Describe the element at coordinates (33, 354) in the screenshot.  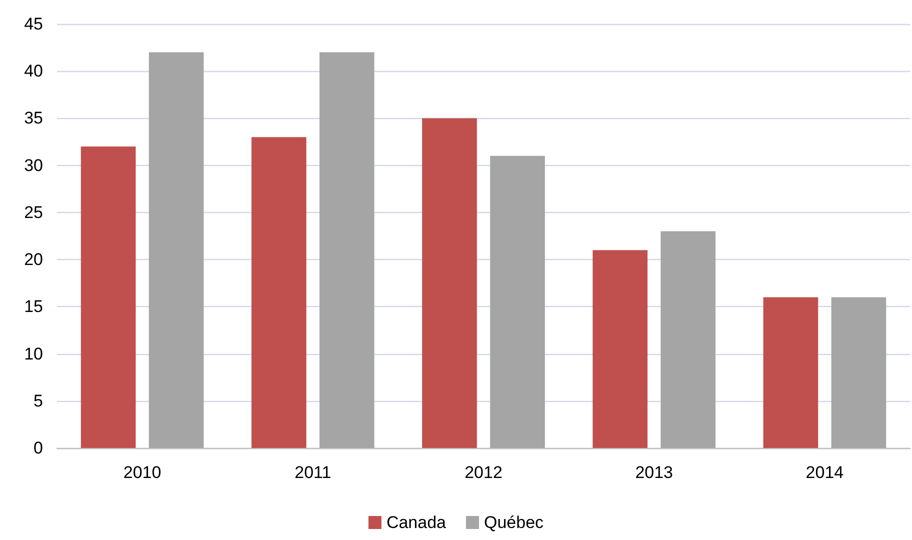
I see `y-tick-label: 10` at that location.